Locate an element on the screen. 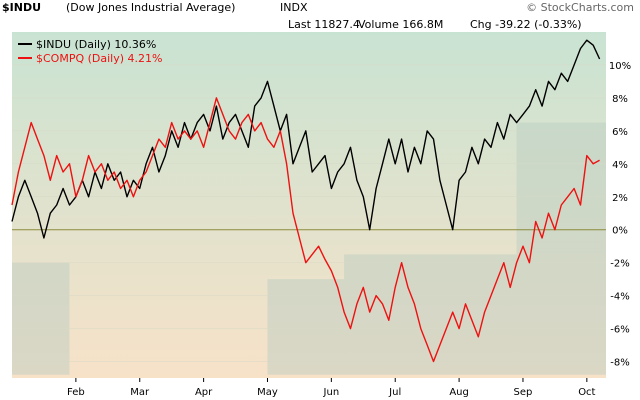 Image resolution: width=640 pixels, height=400 pixels. x-tick-label: Sep is located at coordinates (523, 392).